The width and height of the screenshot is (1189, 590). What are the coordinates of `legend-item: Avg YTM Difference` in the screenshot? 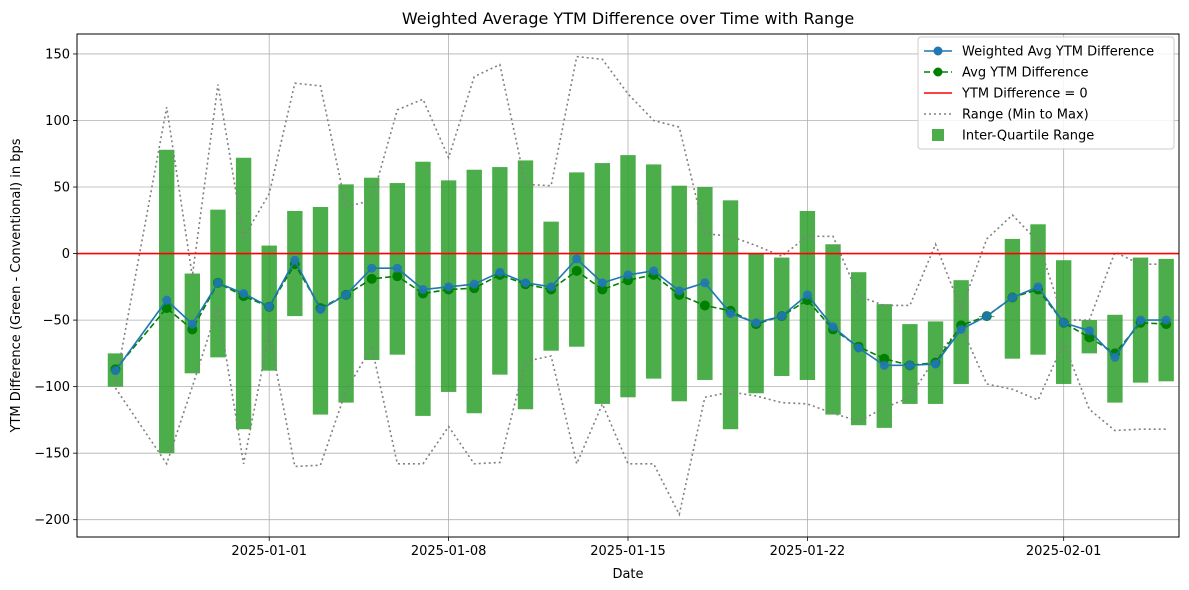 It's located at (1006, 73).